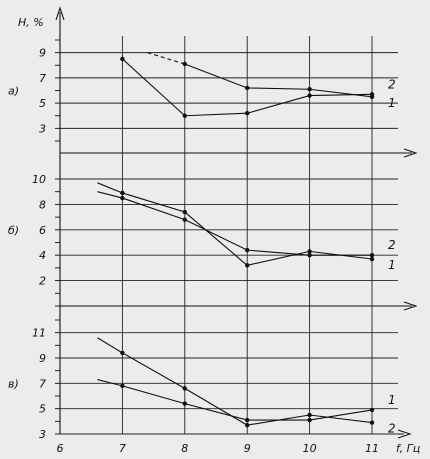  I want to click on panel-0-series-1-dashed, so click(166, 58).